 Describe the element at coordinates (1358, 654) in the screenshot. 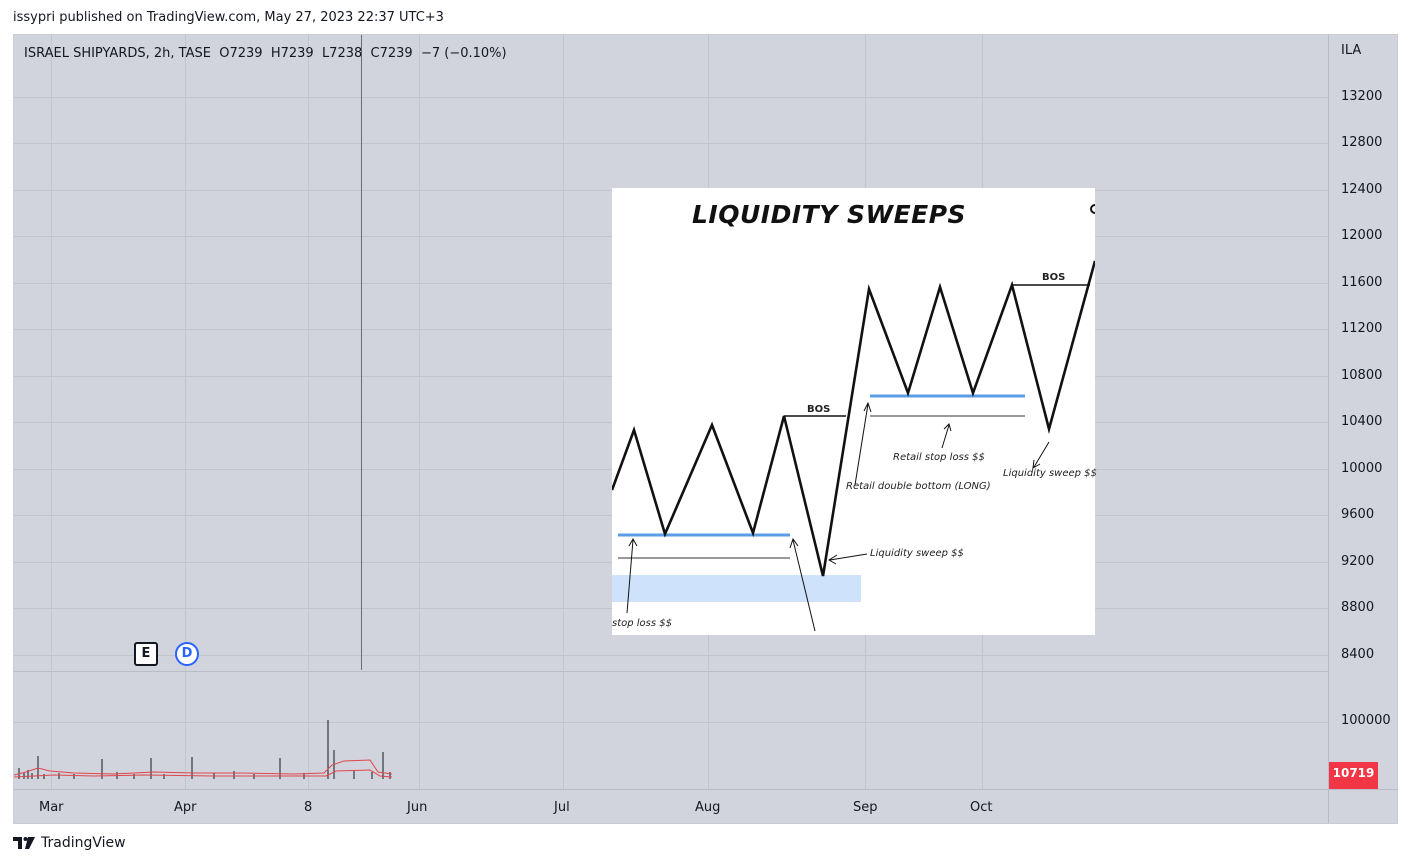

I see `price-tick: 8400` at that location.